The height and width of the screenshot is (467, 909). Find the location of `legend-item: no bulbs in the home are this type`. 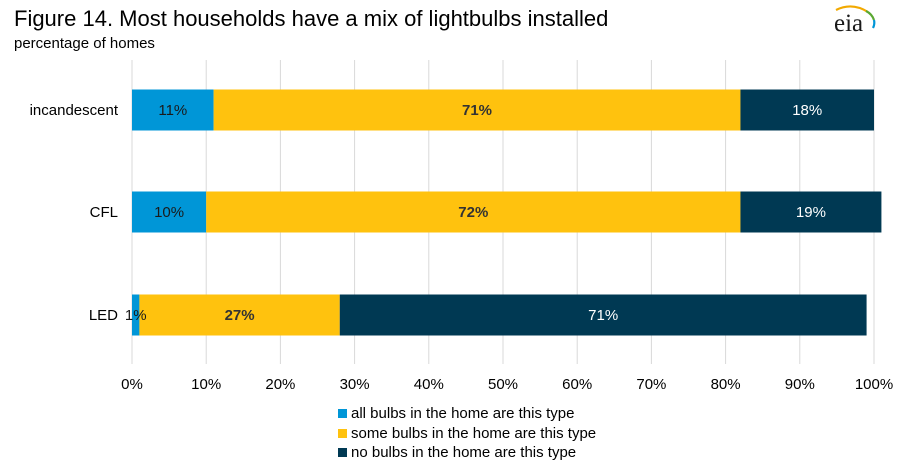

legend-item: no bulbs in the home are this type is located at coordinates (467, 453).